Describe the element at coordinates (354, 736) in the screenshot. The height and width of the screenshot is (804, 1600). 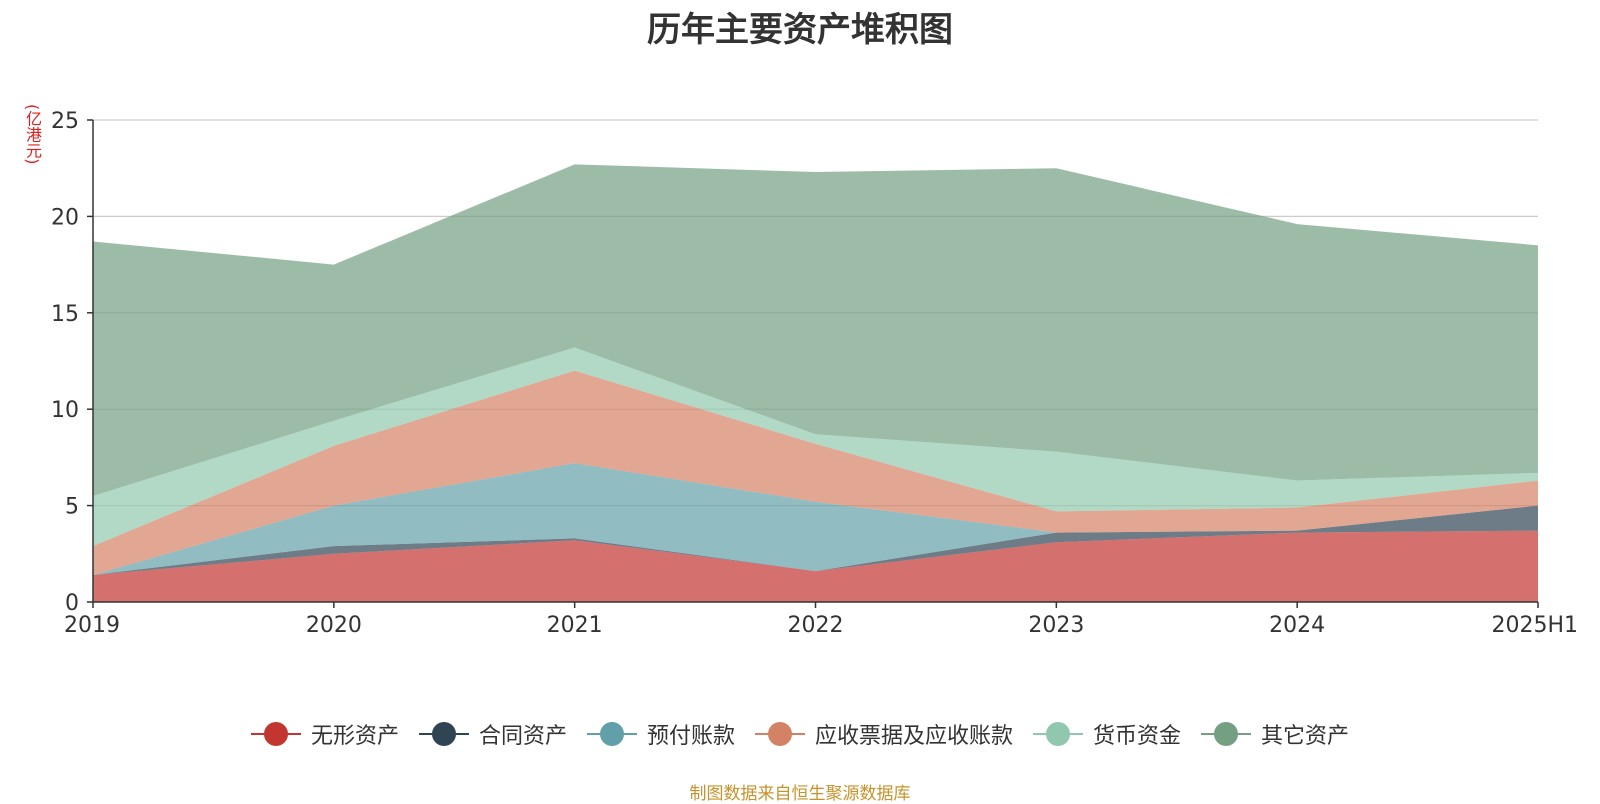
I see `legend-label: 无形资产` at that location.